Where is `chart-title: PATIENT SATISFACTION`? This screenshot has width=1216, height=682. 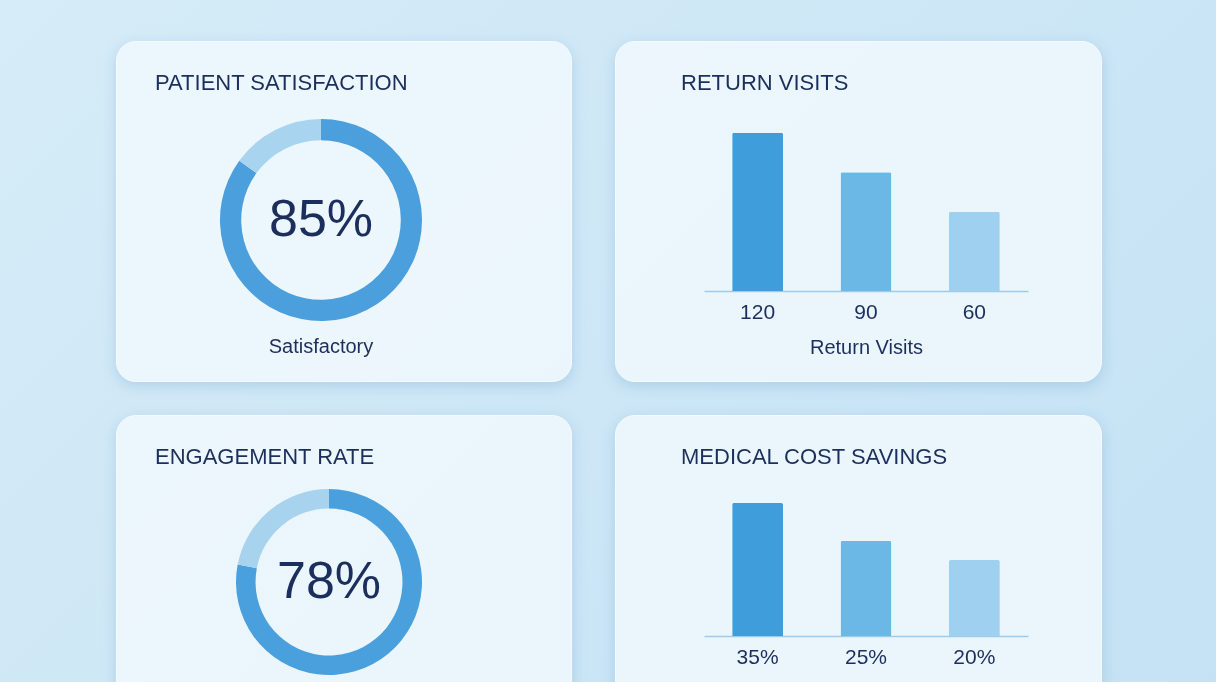
chart-title: PATIENT SATISFACTION is located at coordinates (281, 82).